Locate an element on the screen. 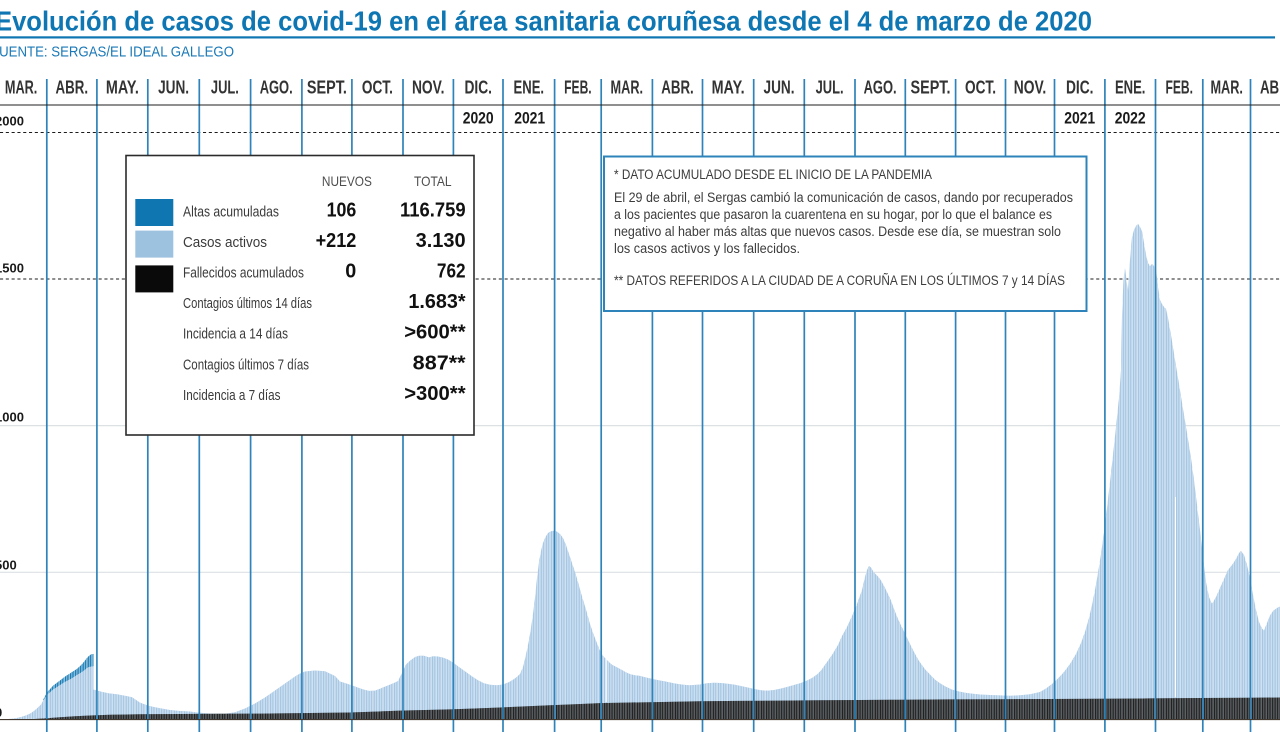 This screenshot has height=732, width=1280. svg-text: Contagios últimos 7 días is located at coordinates (246, 364).